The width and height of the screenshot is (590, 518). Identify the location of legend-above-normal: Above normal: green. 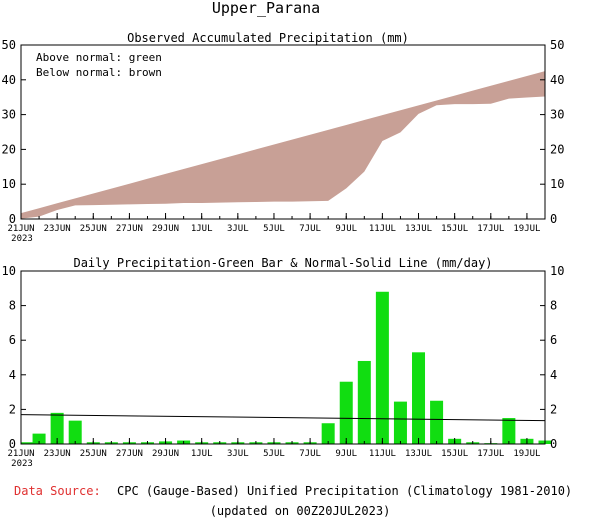
(99, 57).